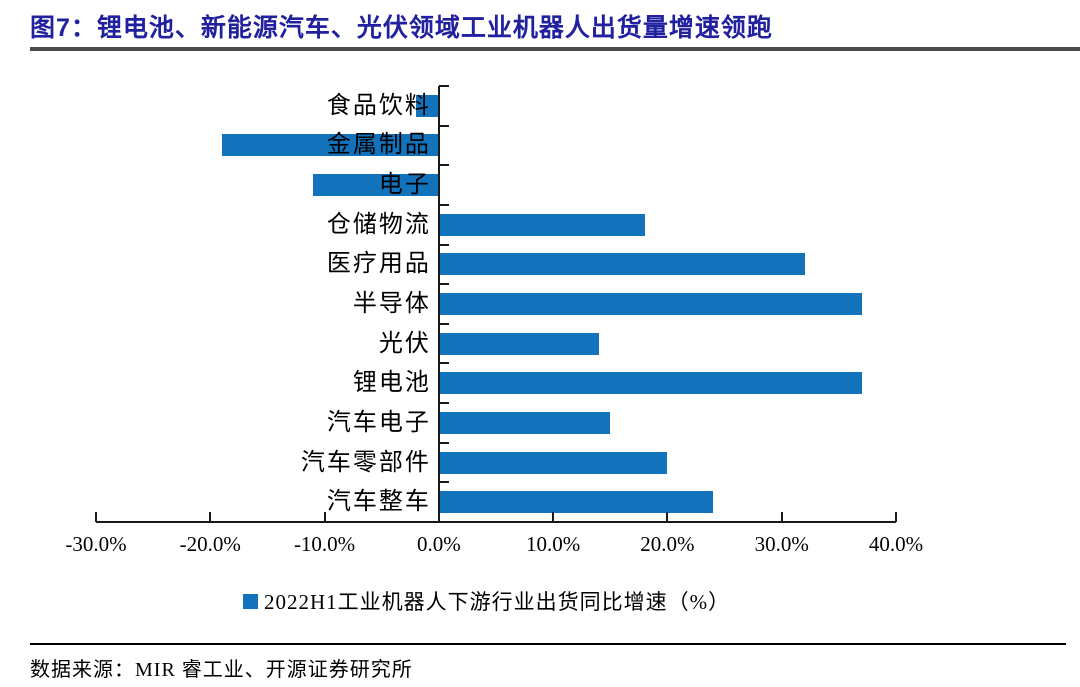 This screenshot has width=1080, height=687. I want to click on bar-汽车电子, so click(524, 422).